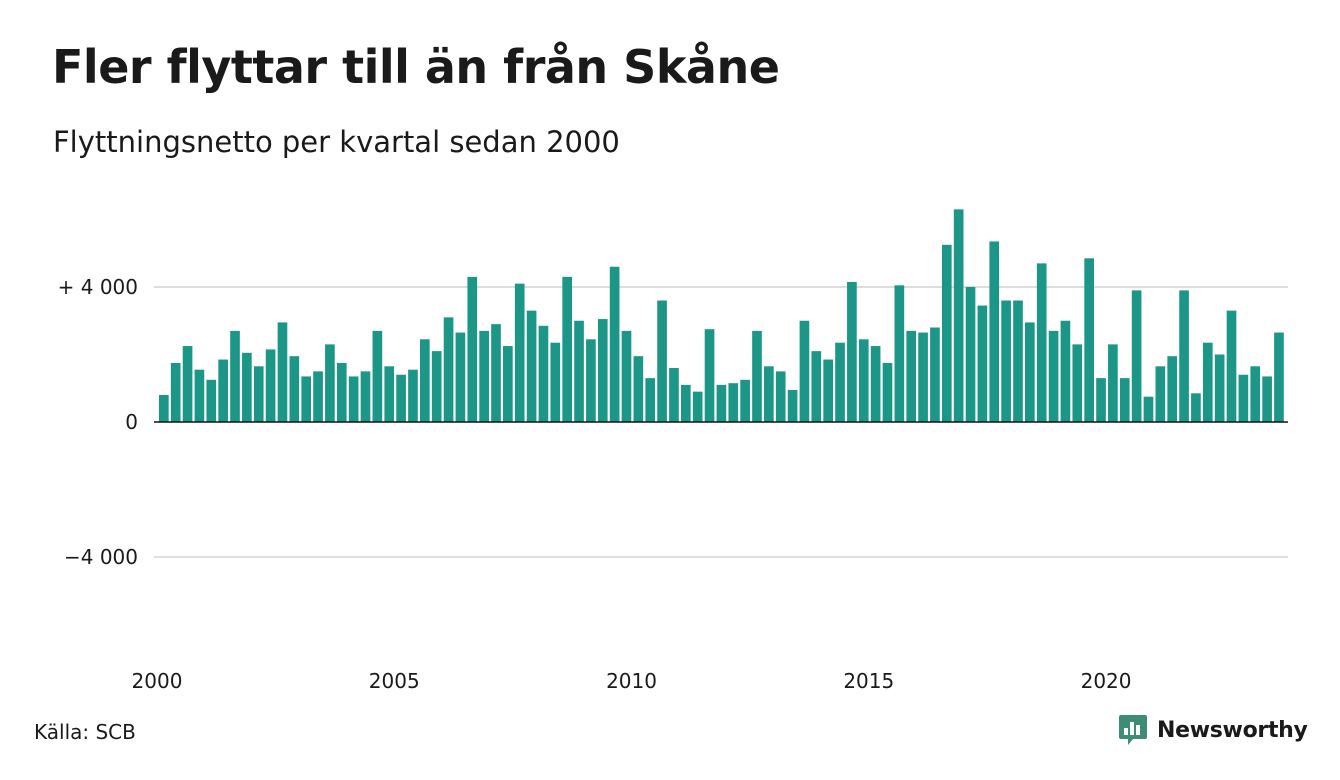 The width and height of the screenshot is (1340, 780). What do you see at coordinates (85, 732) in the screenshot?
I see `source-note: Källa: SCB` at bounding box center [85, 732].